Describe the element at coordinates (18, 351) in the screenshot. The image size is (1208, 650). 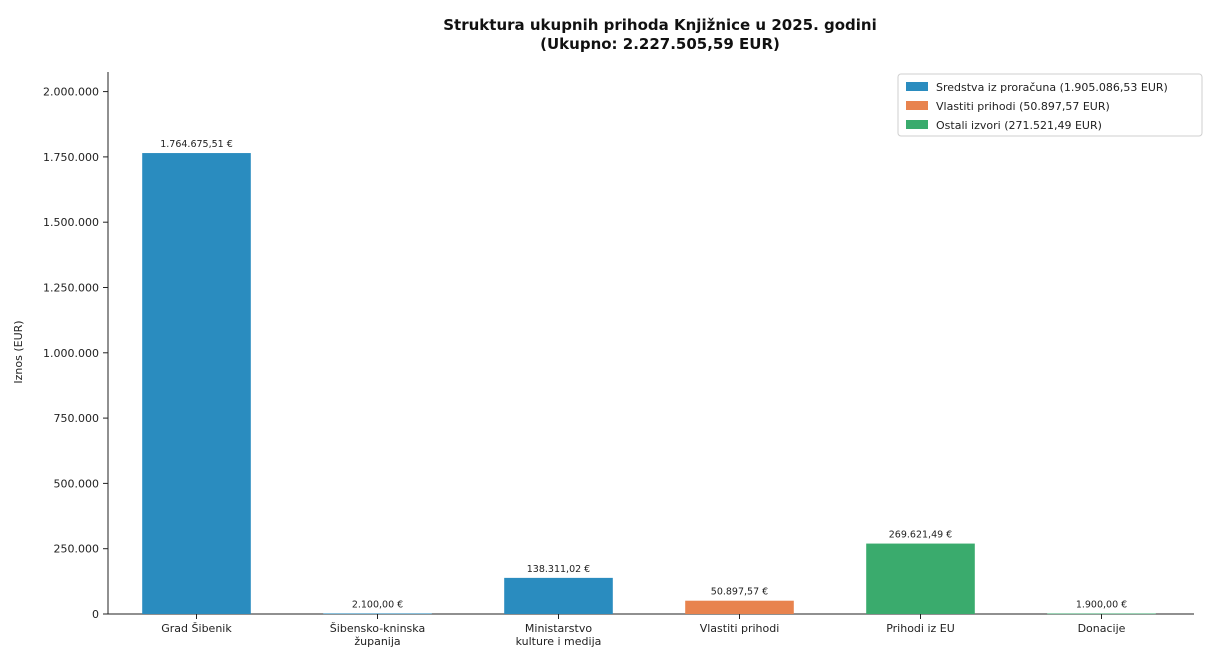
I see `y-axis-label: Iznos (EUR)` at that location.